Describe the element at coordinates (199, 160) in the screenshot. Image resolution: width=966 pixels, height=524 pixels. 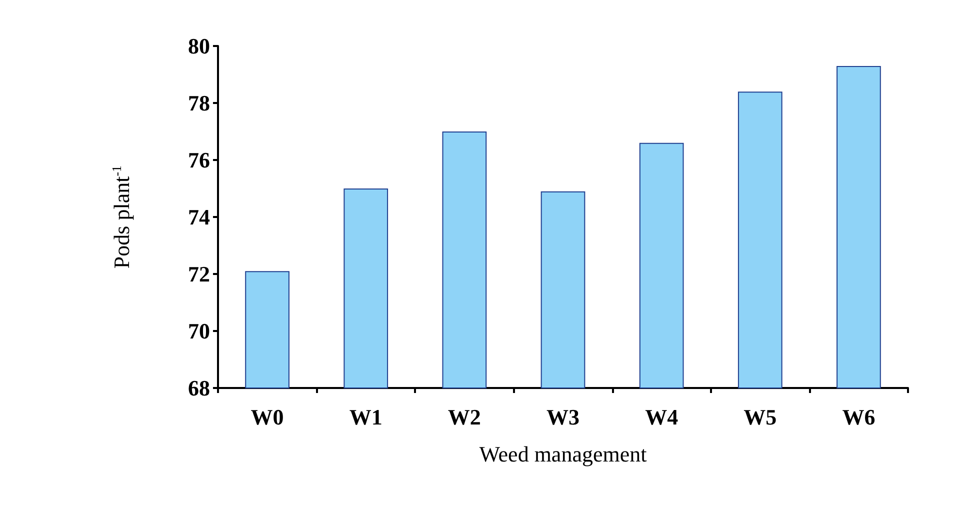
I see `y-tick-label: 76` at that location.